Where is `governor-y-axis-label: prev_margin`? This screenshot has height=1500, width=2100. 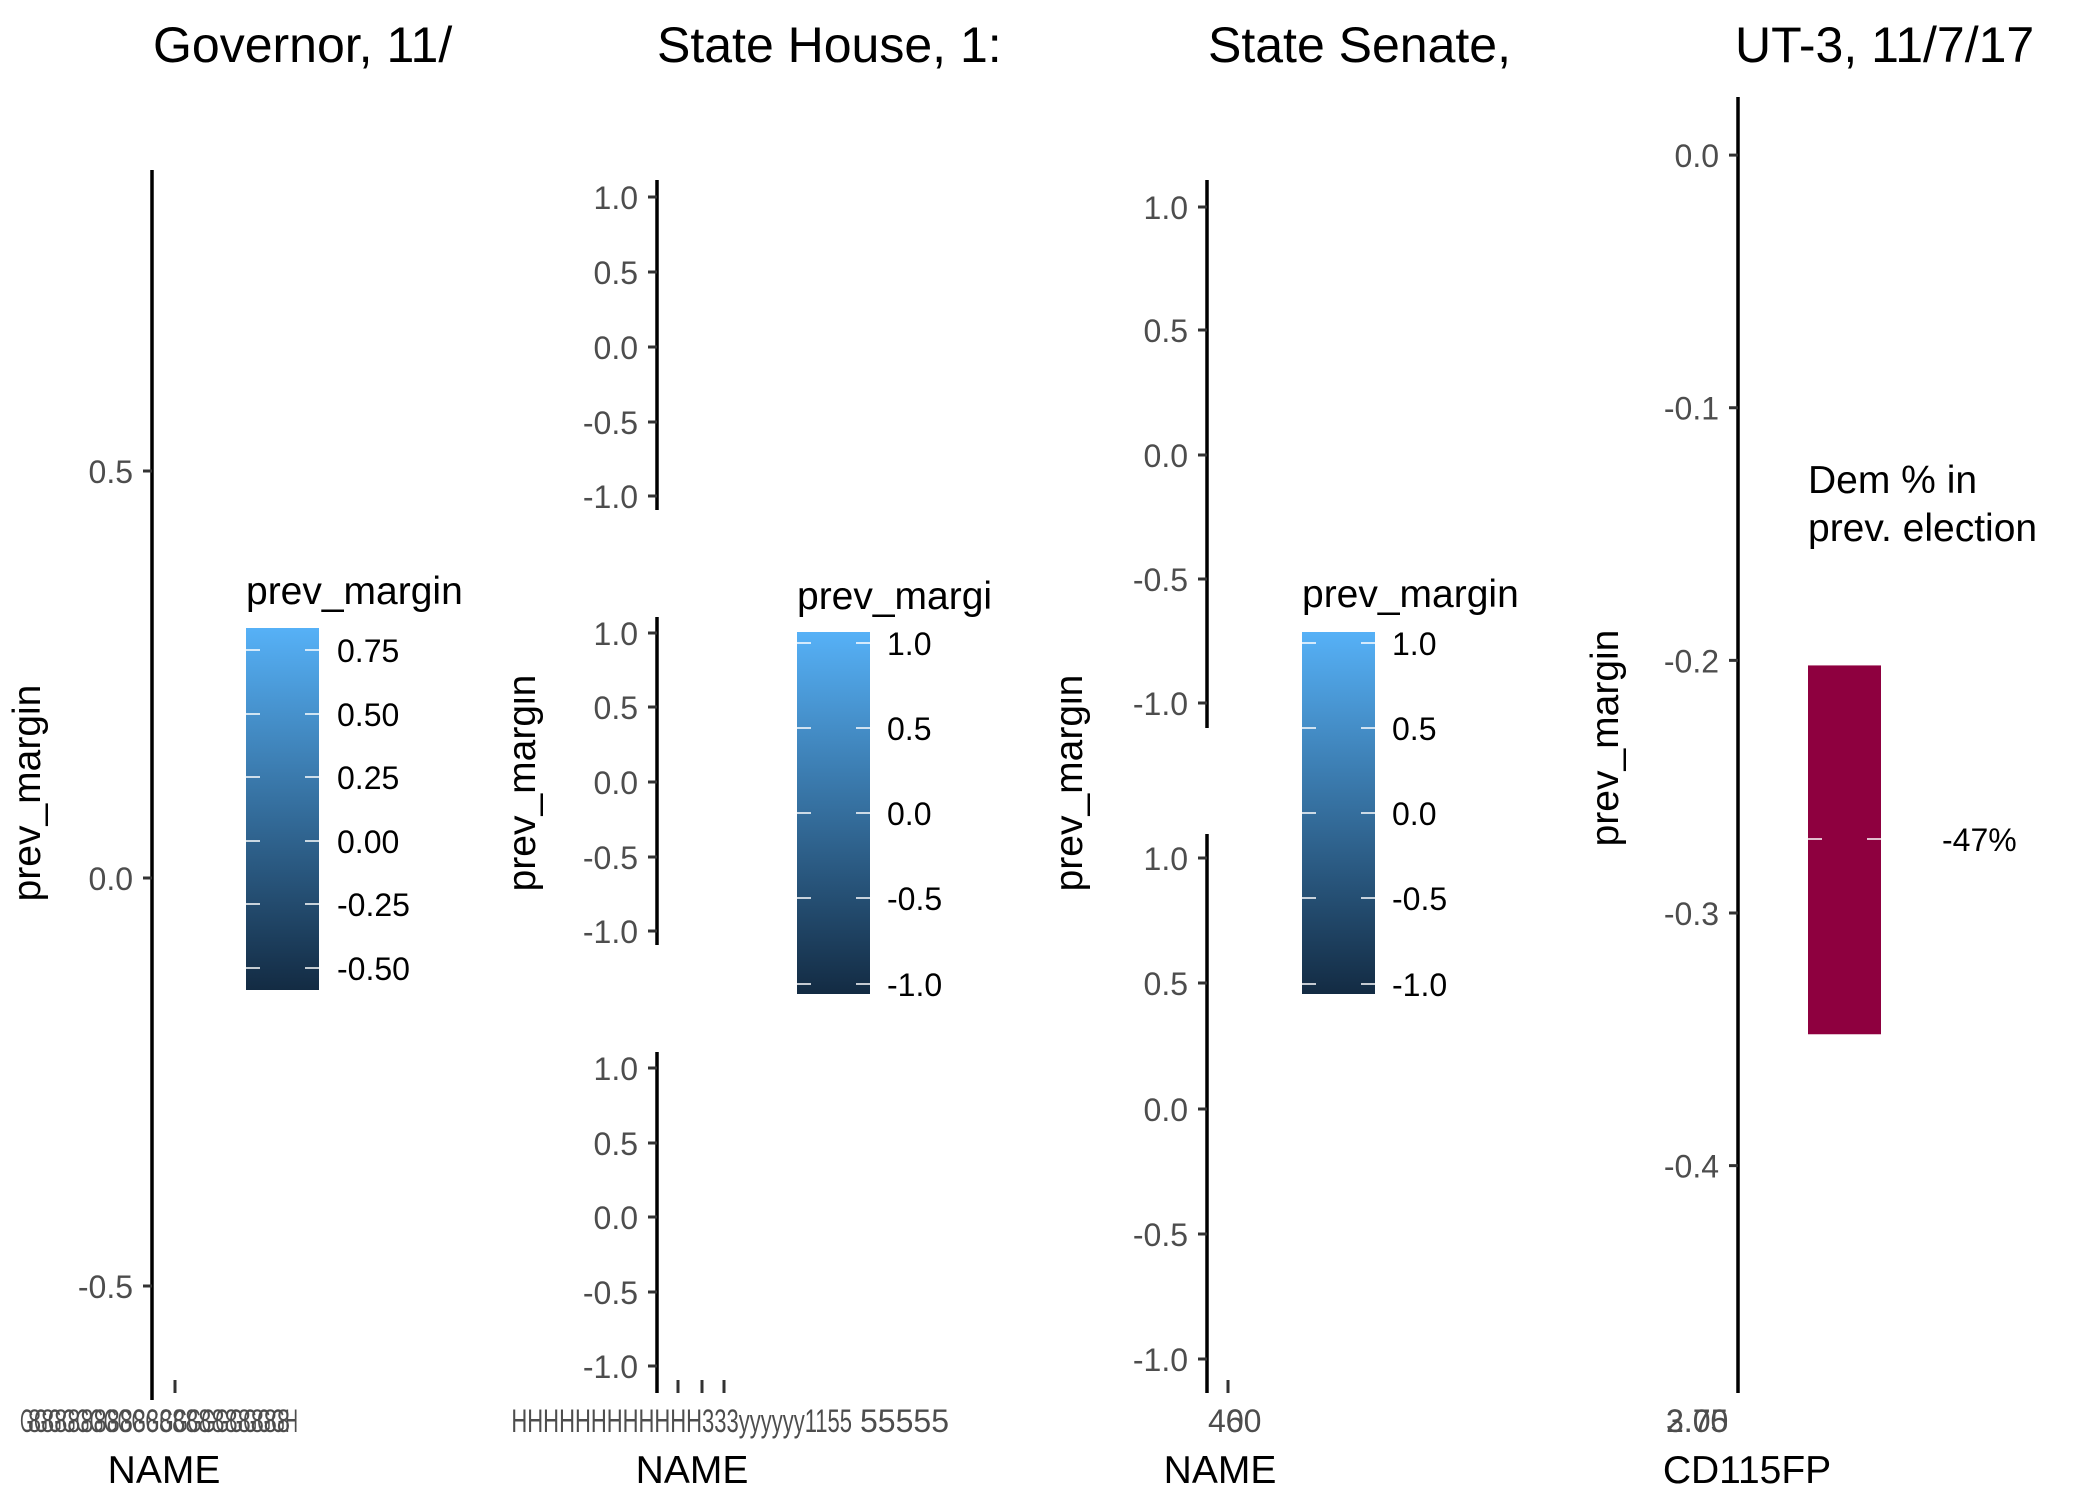 governor-y-axis-label: prev_margin is located at coordinates (27, 793).